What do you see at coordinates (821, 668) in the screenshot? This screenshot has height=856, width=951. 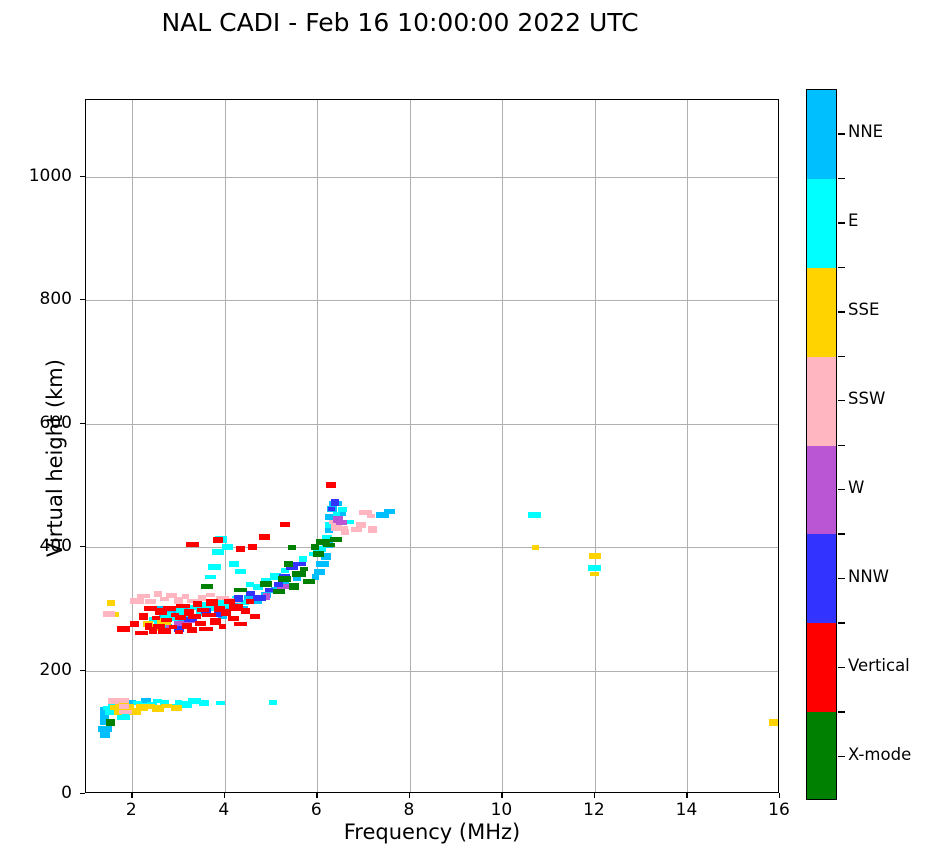 I see `colorbar-segment-vertical` at bounding box center [821, 668].